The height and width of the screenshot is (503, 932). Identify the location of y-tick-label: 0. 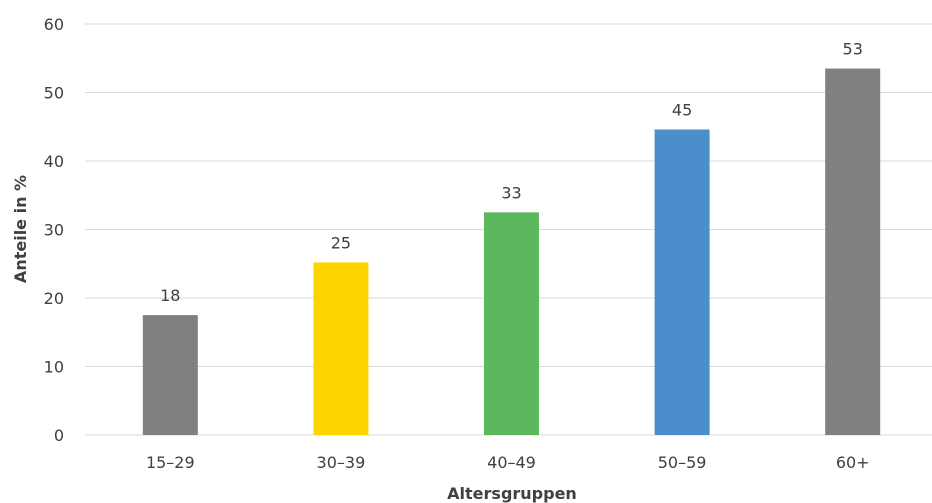
(59, 435).